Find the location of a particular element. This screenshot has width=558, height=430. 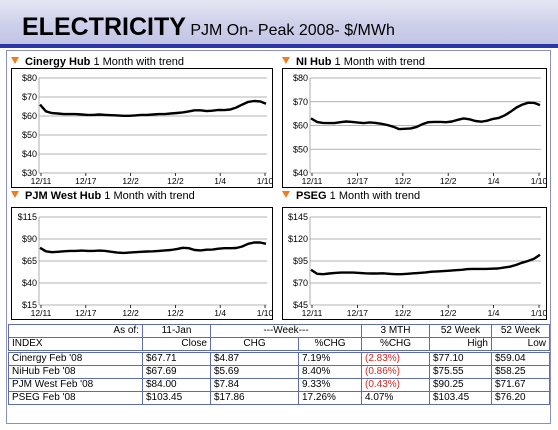

cell-mth-pchg: (2.83%) is located at coordinates (395, 358).